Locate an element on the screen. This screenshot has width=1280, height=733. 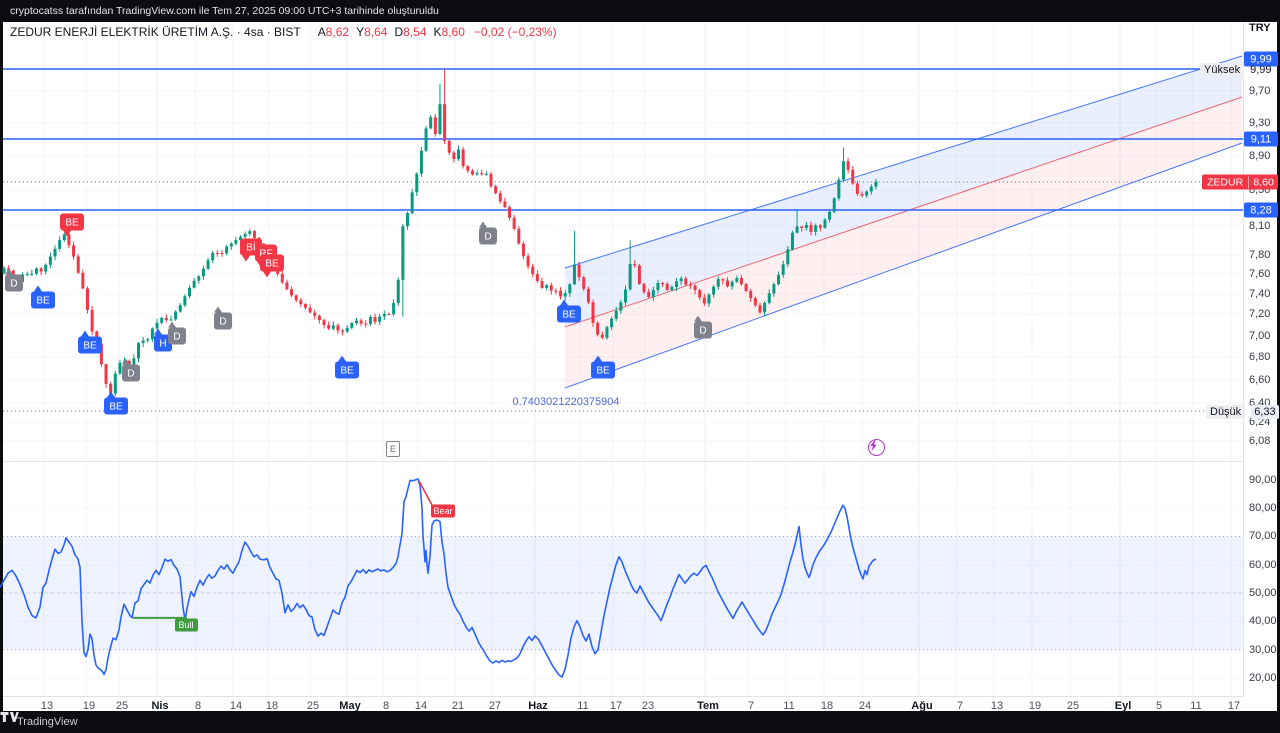
price-tick: 7,60 is located at coordinates (1260, 274).